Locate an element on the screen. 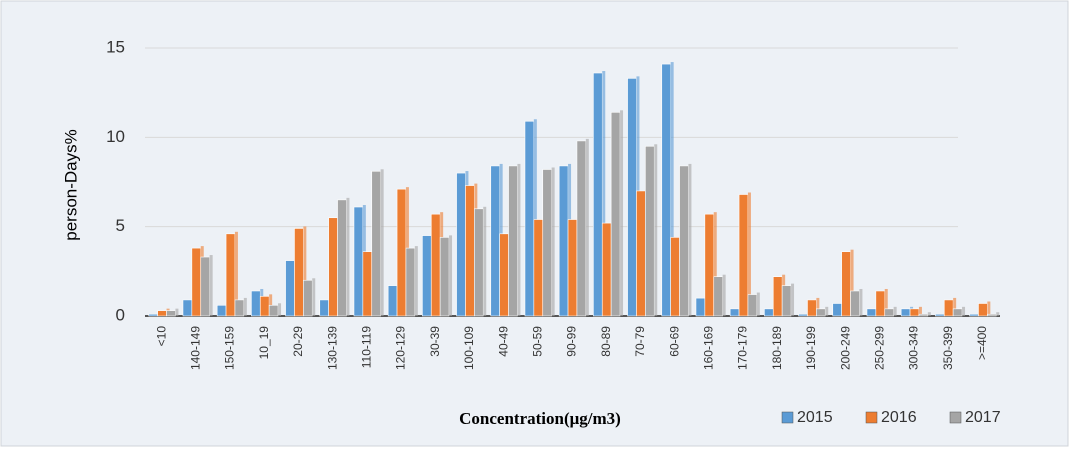 Image resolution: width=1069 pixels, height=452 pixels. legend-label: 2016 is located at coordinates (899, 417).